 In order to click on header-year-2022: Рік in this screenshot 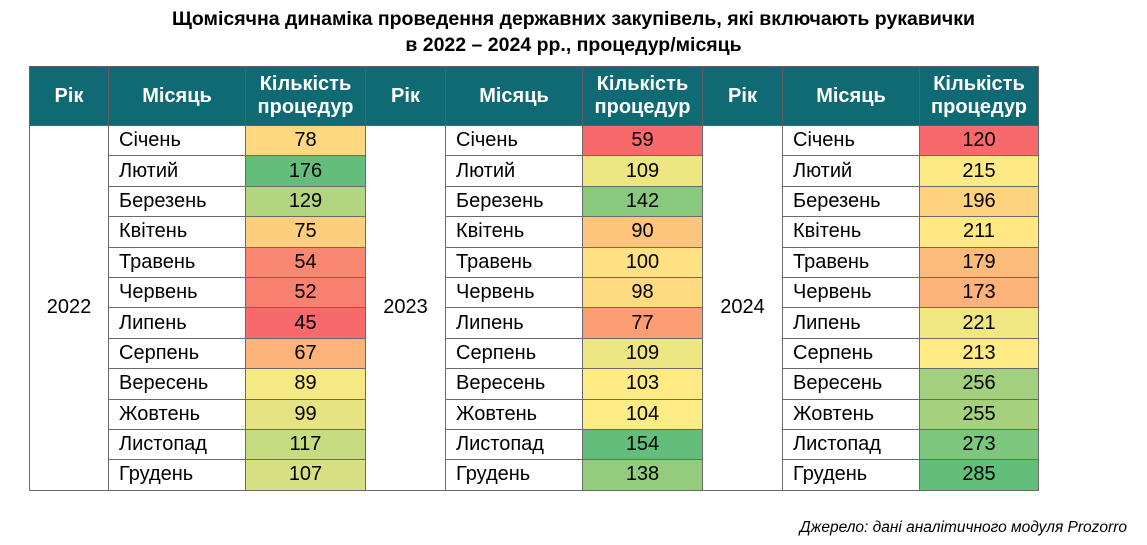, I will do `click(69, 96)`.